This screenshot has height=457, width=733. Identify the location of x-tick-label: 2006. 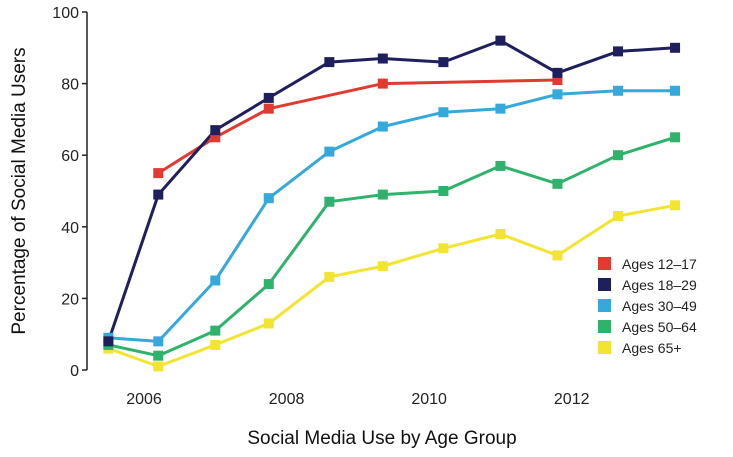
(144, 399).